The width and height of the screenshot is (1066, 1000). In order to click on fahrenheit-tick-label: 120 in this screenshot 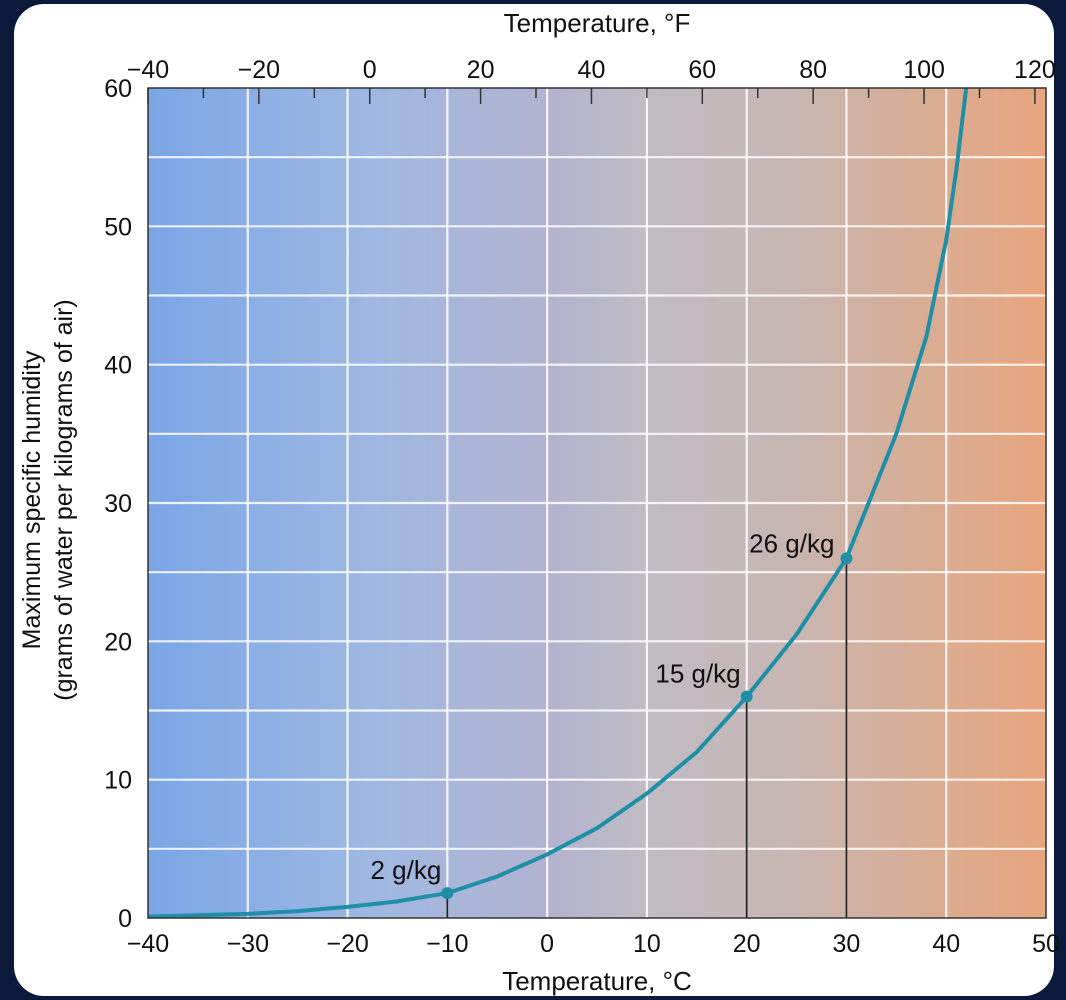, I will do `click(1035, 70)`.